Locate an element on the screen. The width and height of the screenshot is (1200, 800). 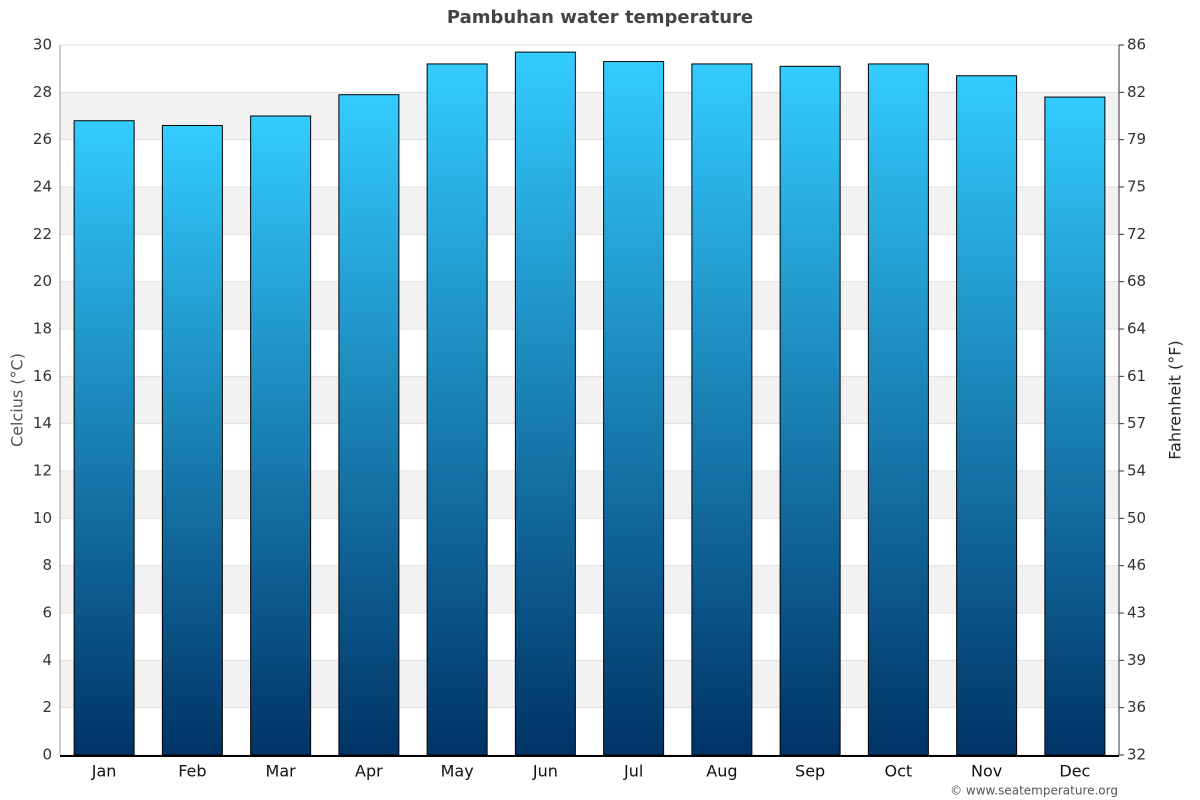
y-tick-label: 10 is located at coordinates (42, 518).